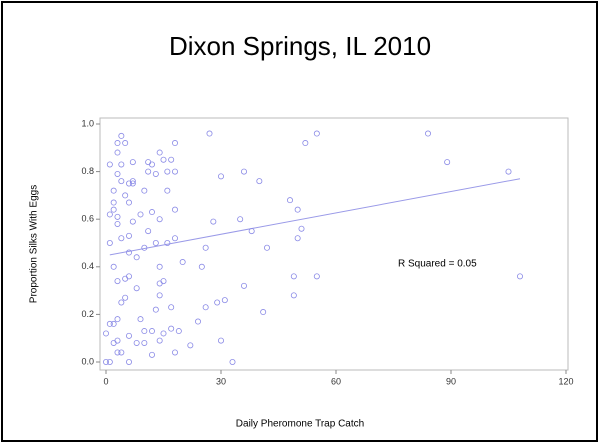 Image resolution: width=600 pixels, height=444 pixels. What do you see at coordinates (300, 46) in the screenshot?
I see `chart-title: Dixon Springs, IL 2010` at bounding box center [300, 46].